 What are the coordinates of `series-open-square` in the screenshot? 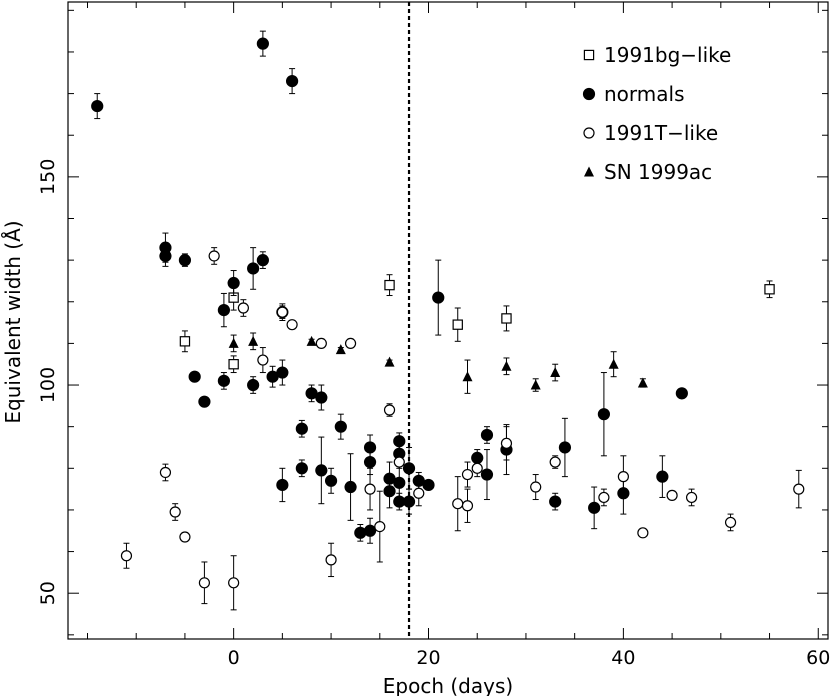 It's located at (477, 324).